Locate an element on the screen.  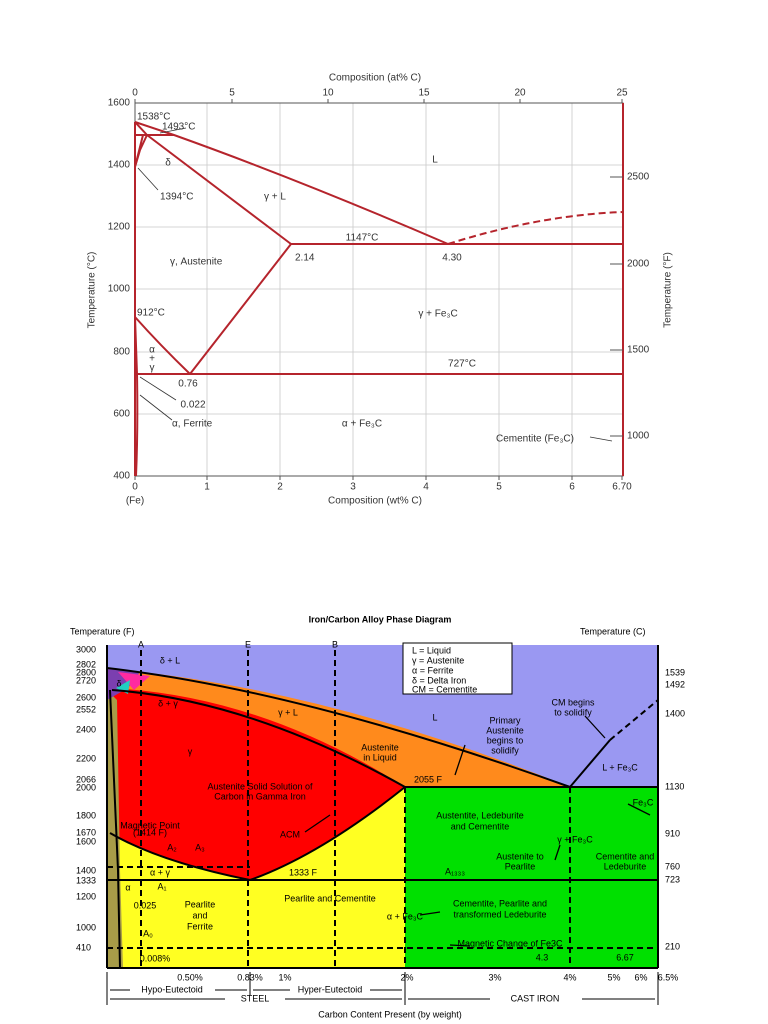
region-label: A₁₃₃₃ is located at coordinates (455, 871).